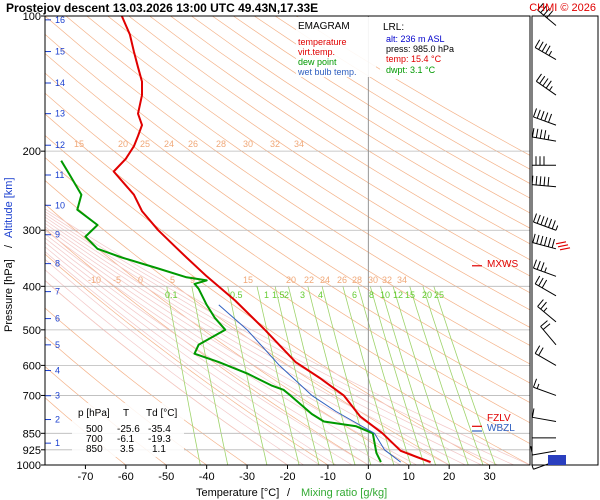 The width and height of the screenshot is (600, 500). What do you see at coordinates (159, 429) in the screenshot?
I see `table-row-500-td: -35.4` at bounding box center [159, 429].